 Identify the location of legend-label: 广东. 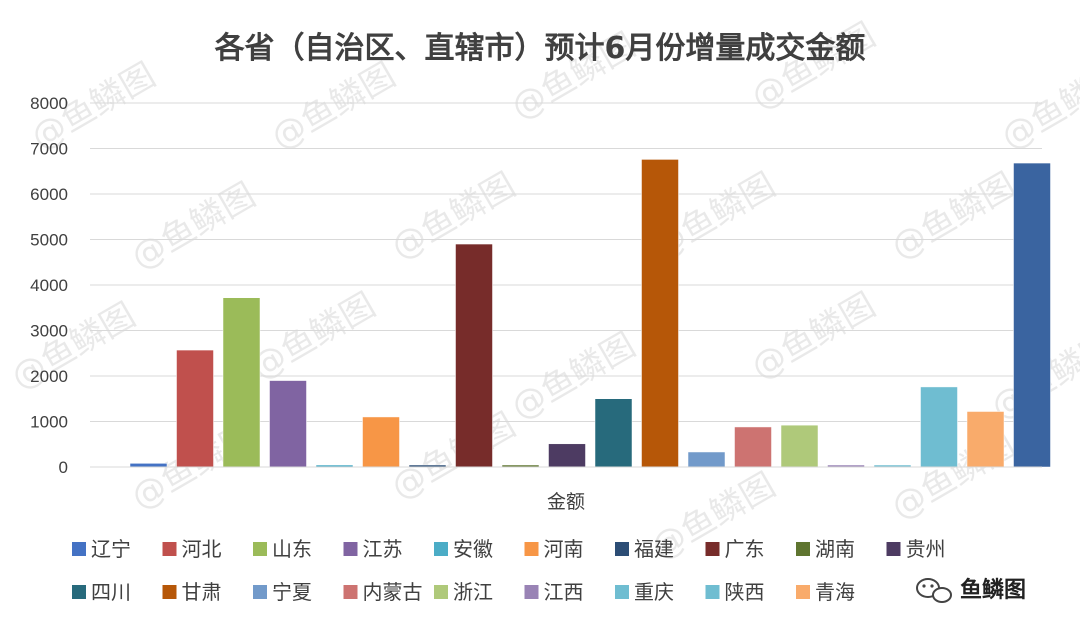
(745, 549).